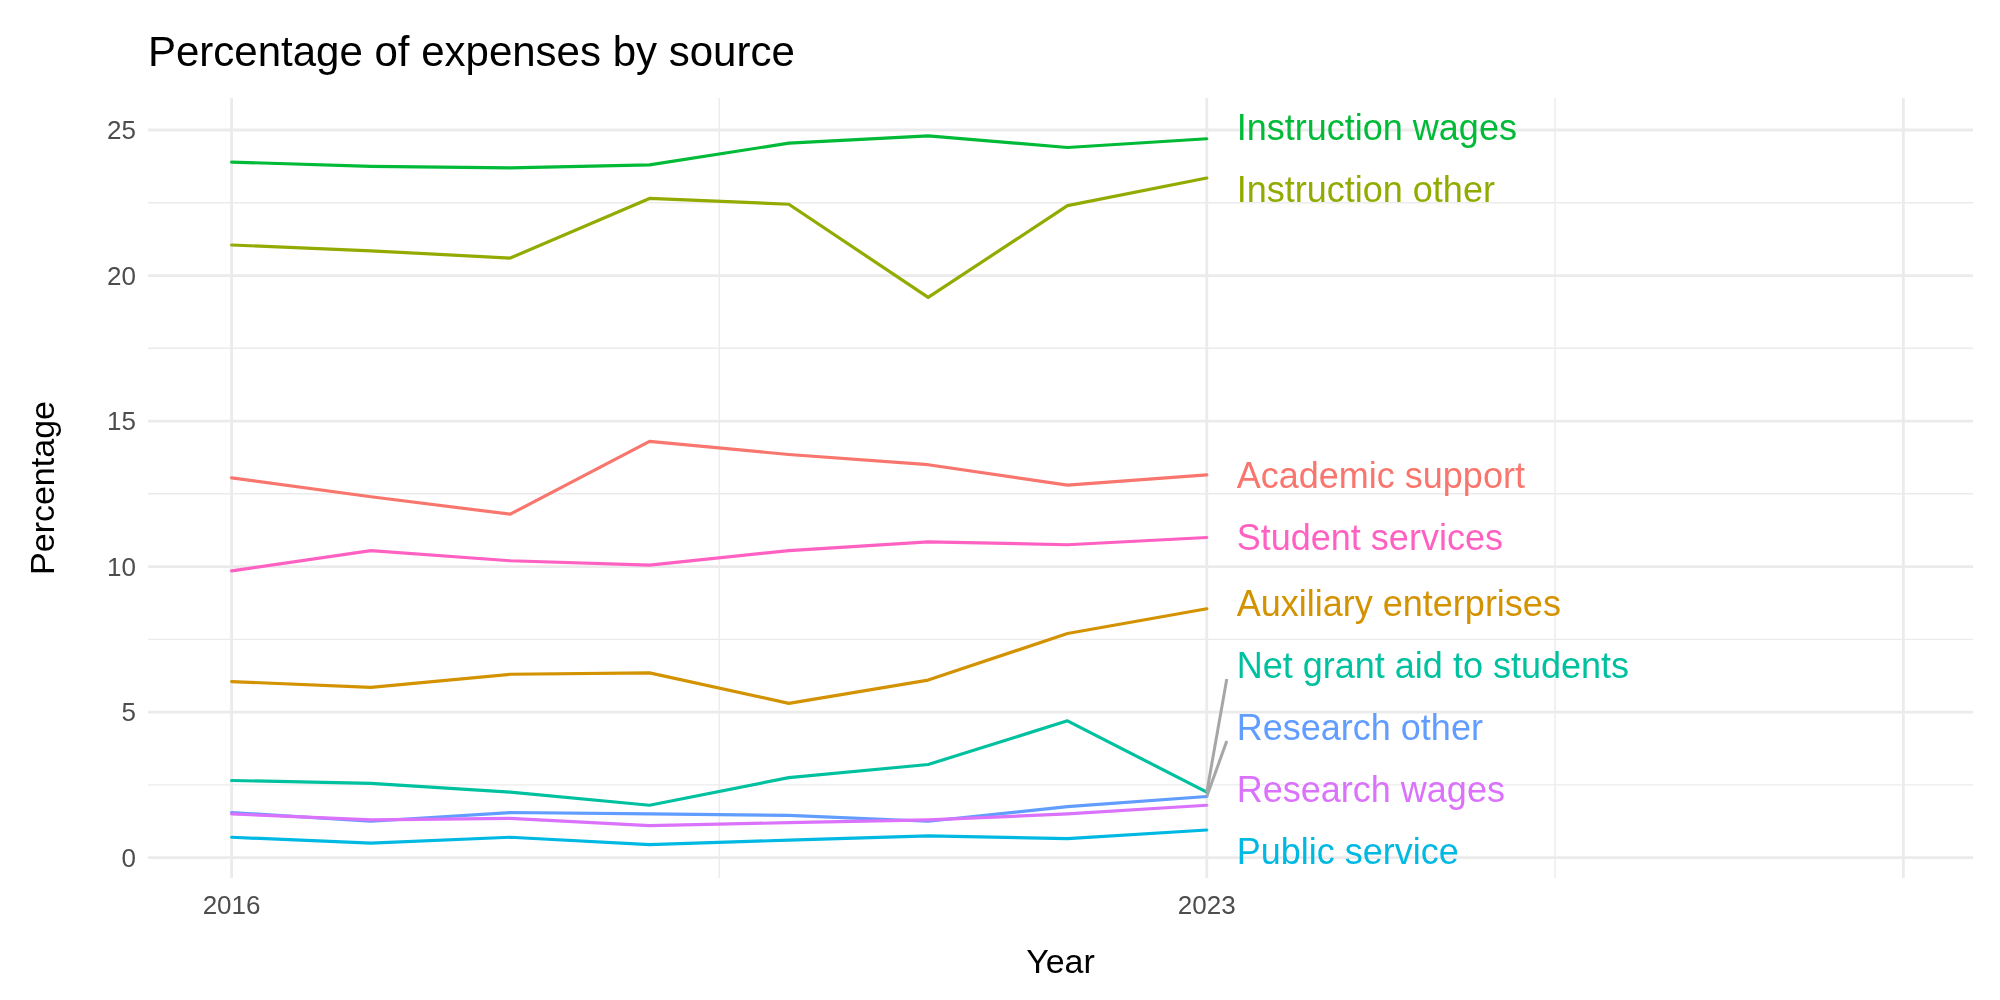 The height and width of the screenshot is (1000, 2000). Describe the element at coordinates (121, 421) in the screenshot. I see `y-tick-label: 15` at that location.